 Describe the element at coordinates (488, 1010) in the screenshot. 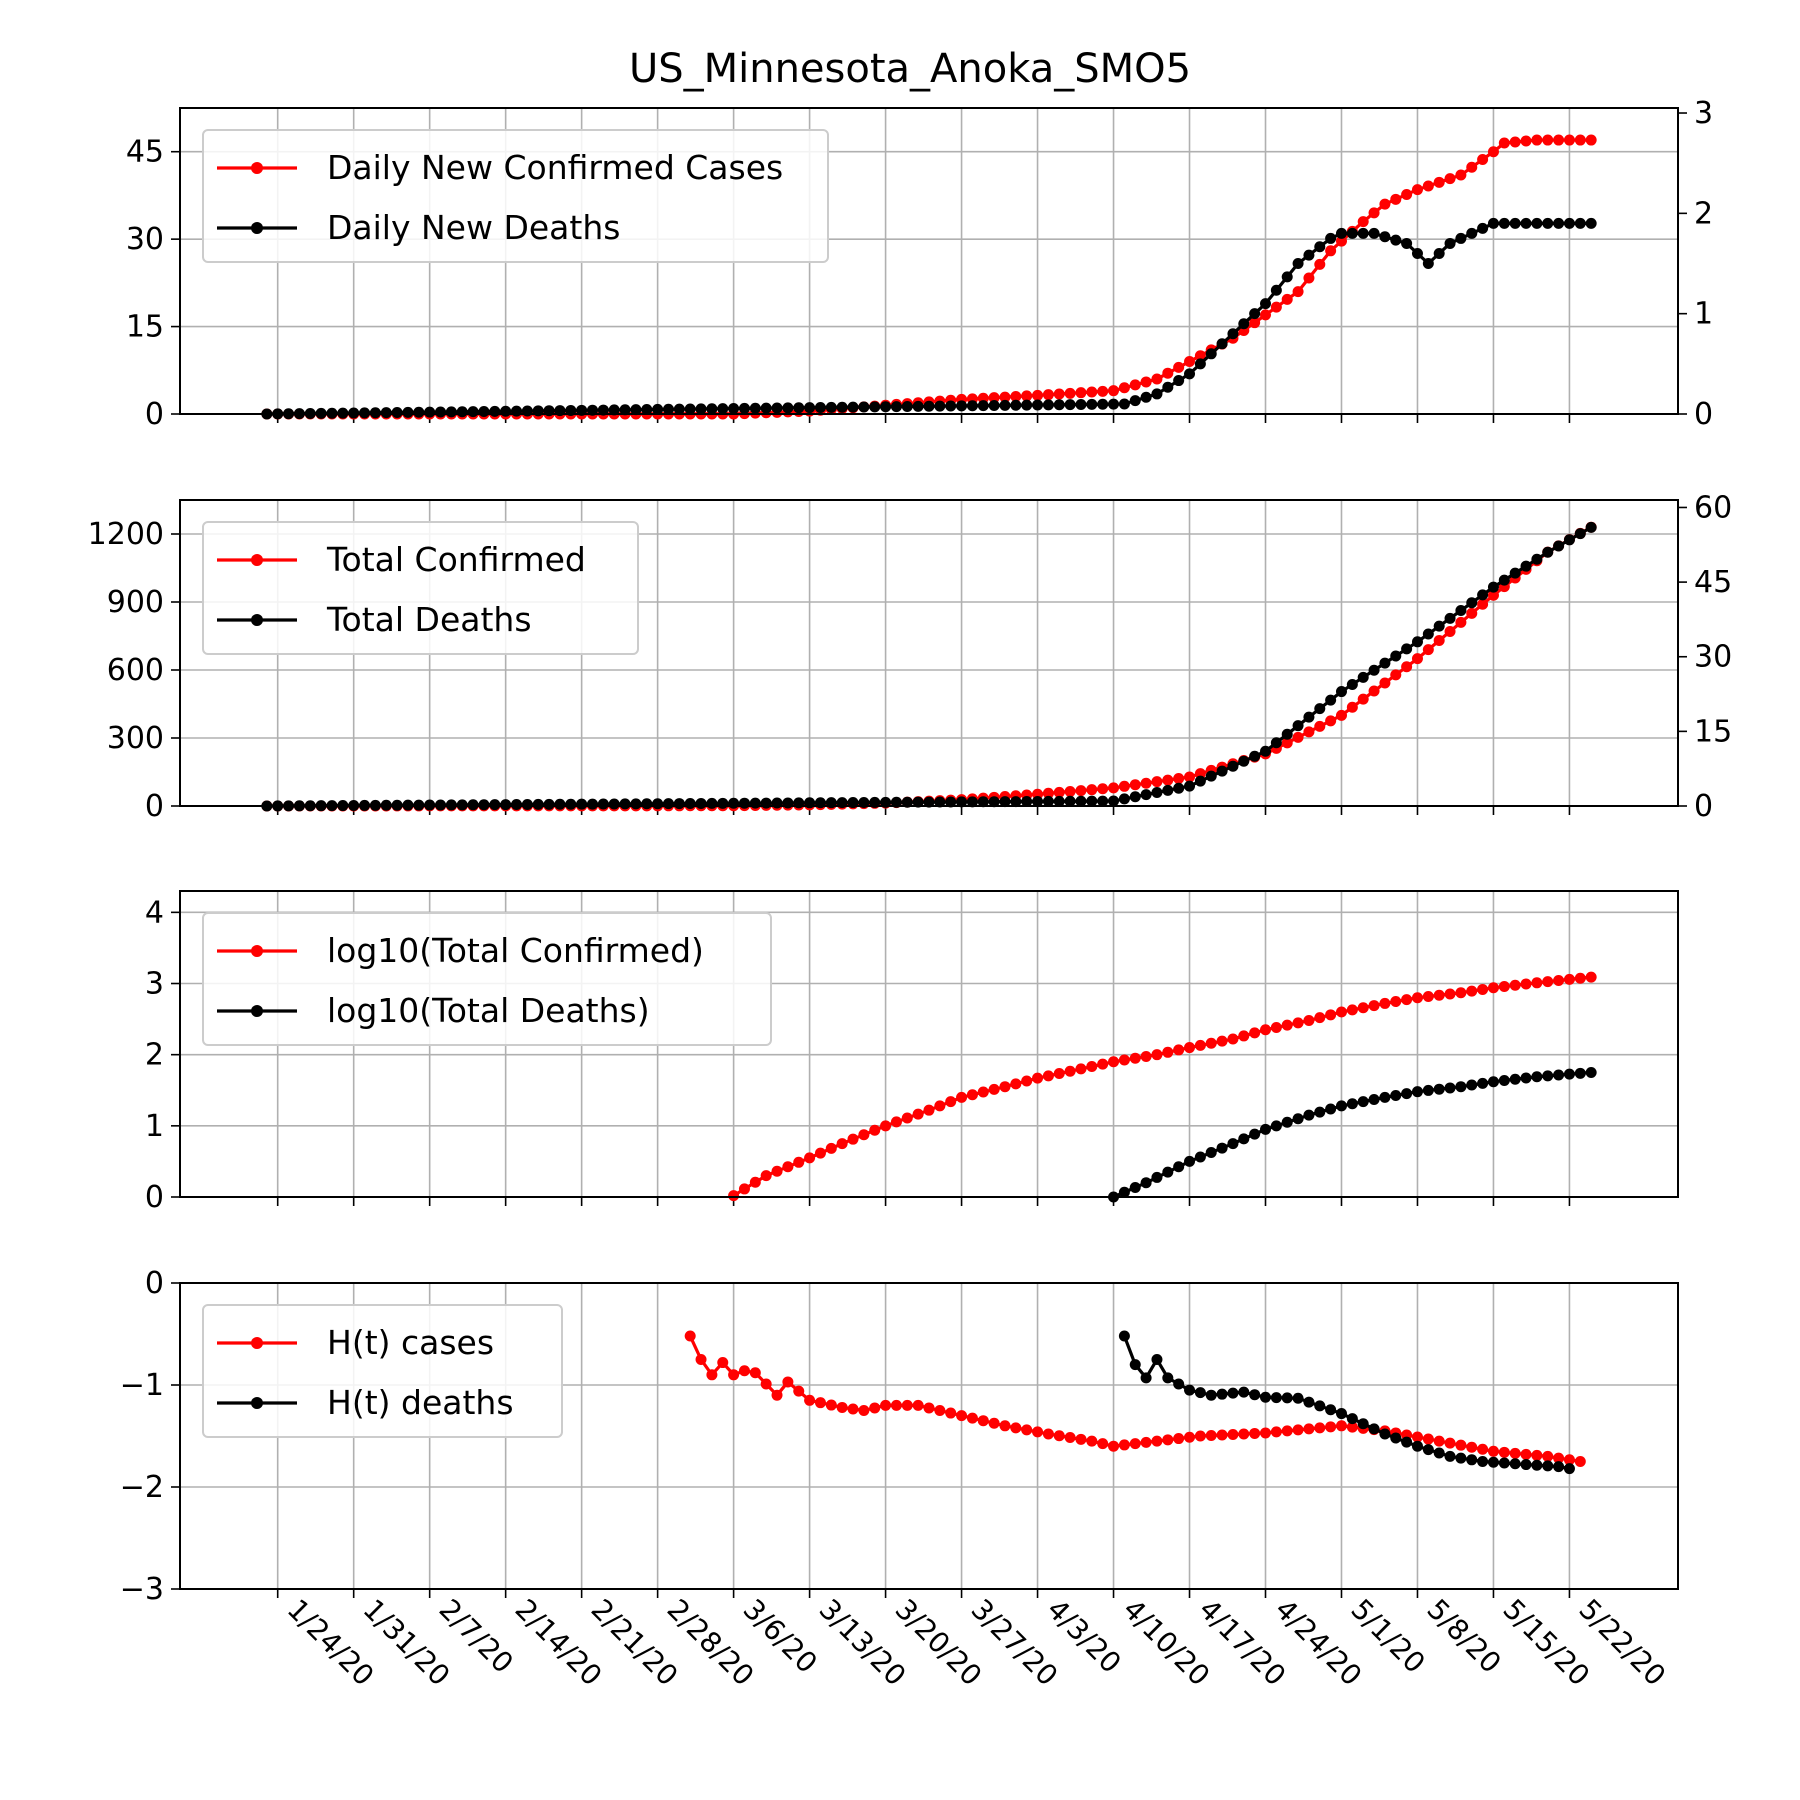

I see `legend-label: log10(Total Deaths)` at that location.